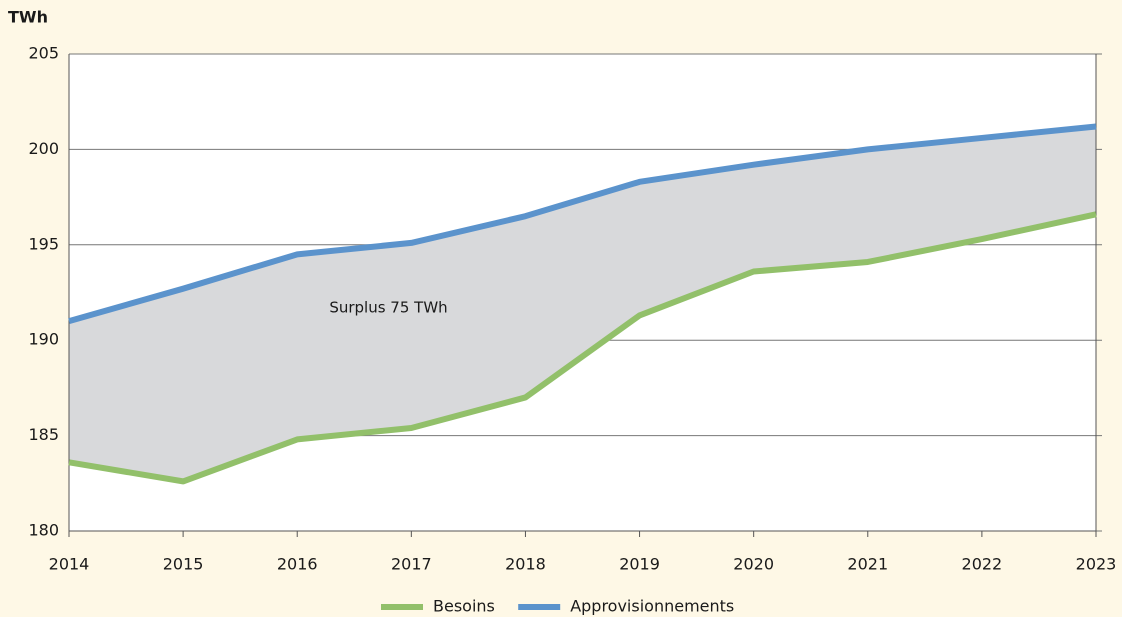 The image size is (1122, 617). What do you see at coordinates (297, 564) in the screenshot?
I see `x-tick-label: 2016` at bounding box center [297, 564].